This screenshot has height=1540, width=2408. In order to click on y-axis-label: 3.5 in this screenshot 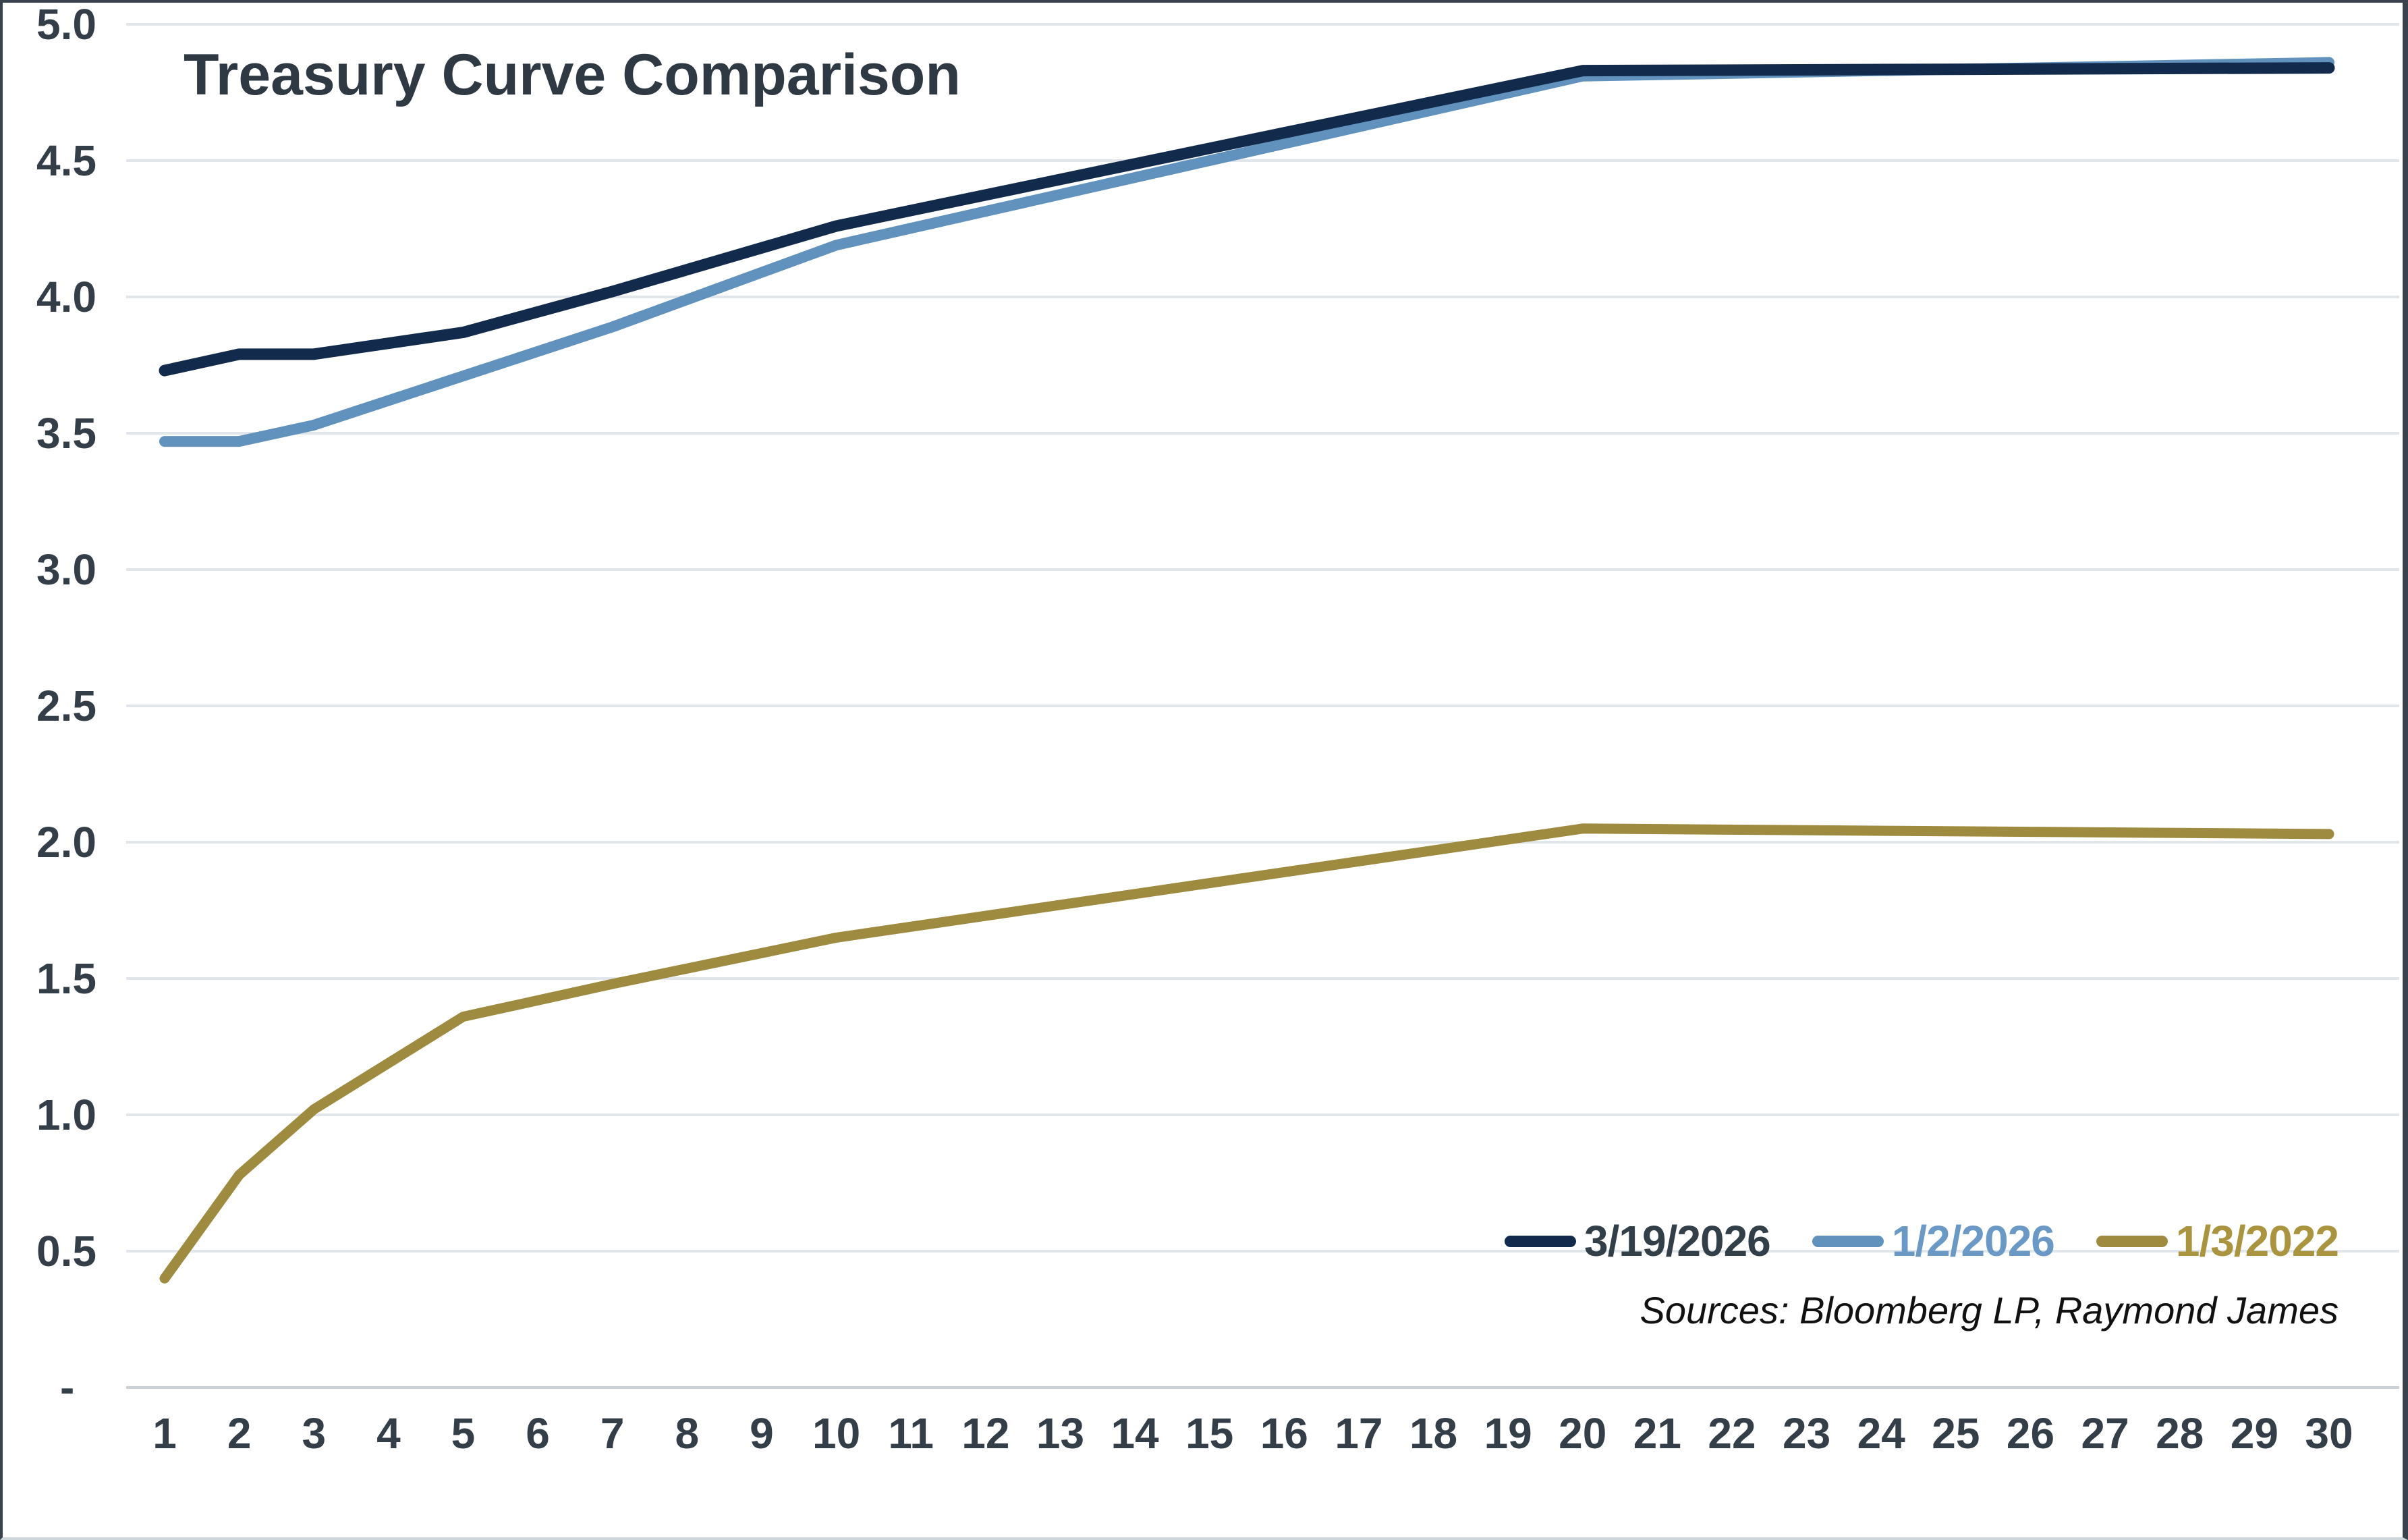, I will do `click(66, 433)`.